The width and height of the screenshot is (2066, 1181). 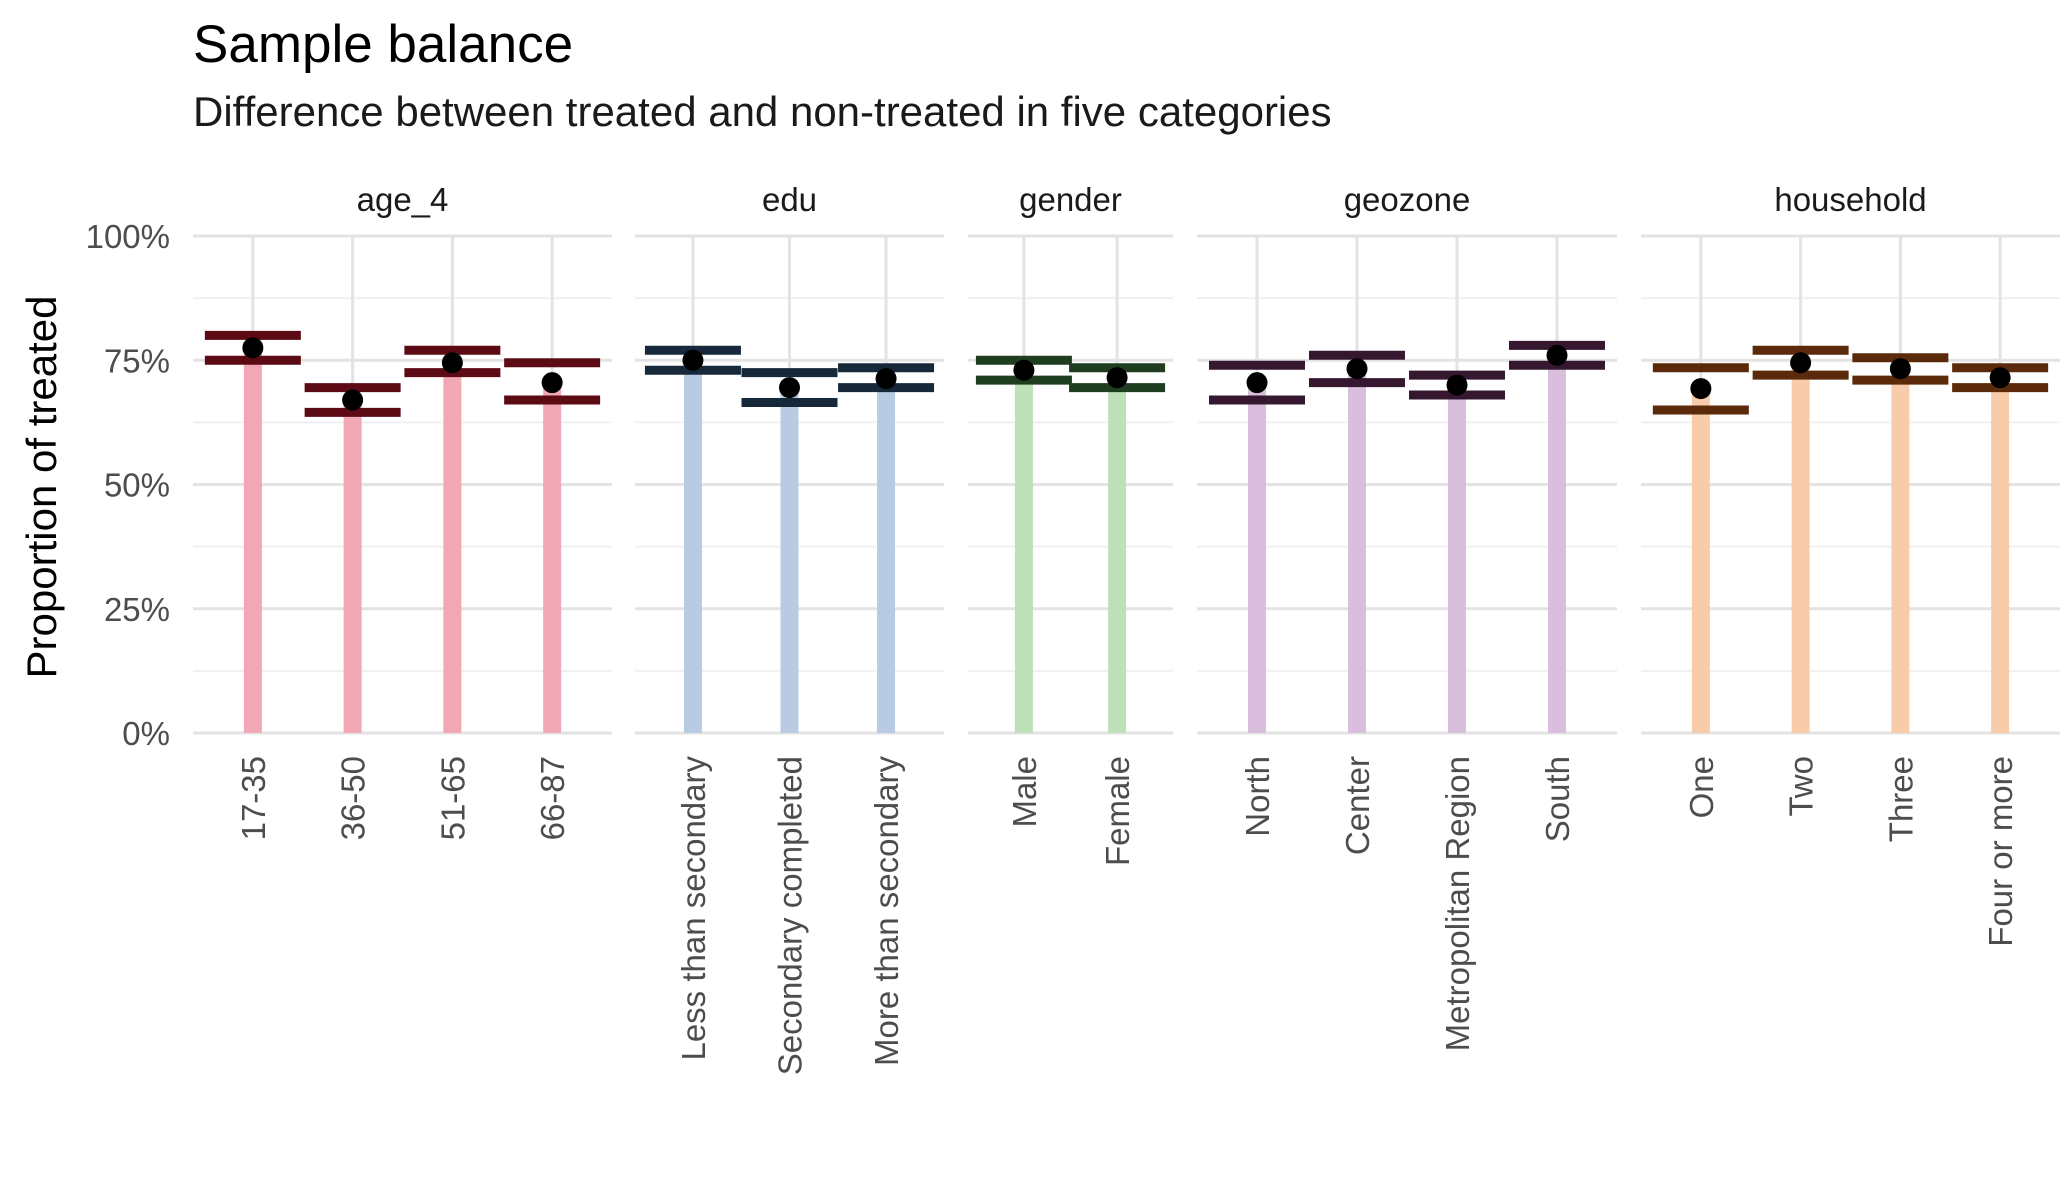 What do you see at coordinates (1801, 786) in the screenshot?
I see `x-tick-label: Two` at bounding box center [1801, 786].